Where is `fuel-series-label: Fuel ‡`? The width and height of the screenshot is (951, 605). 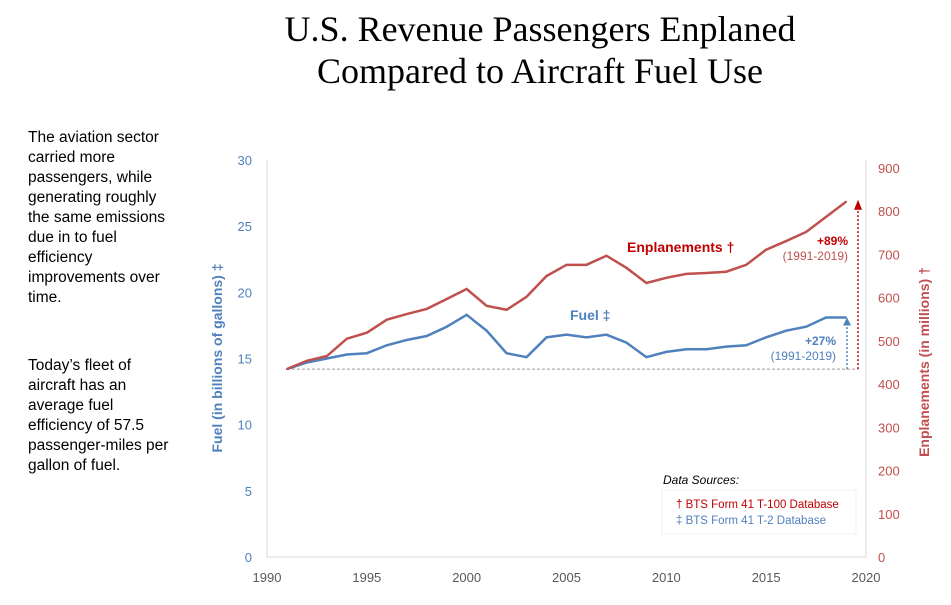
fuel-series-label: Fuel ‡ is located at coordinates (590, 315).